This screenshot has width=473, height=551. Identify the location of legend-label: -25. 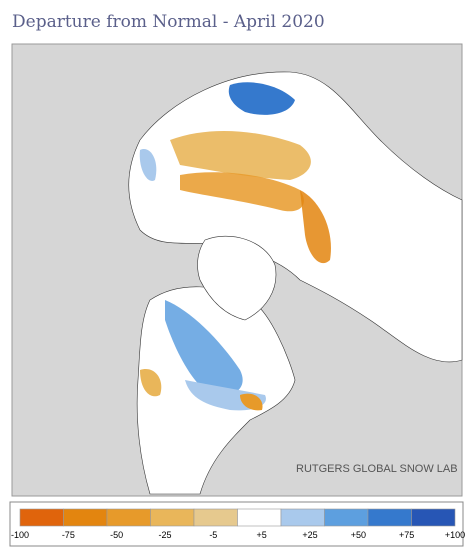
(164, 535).